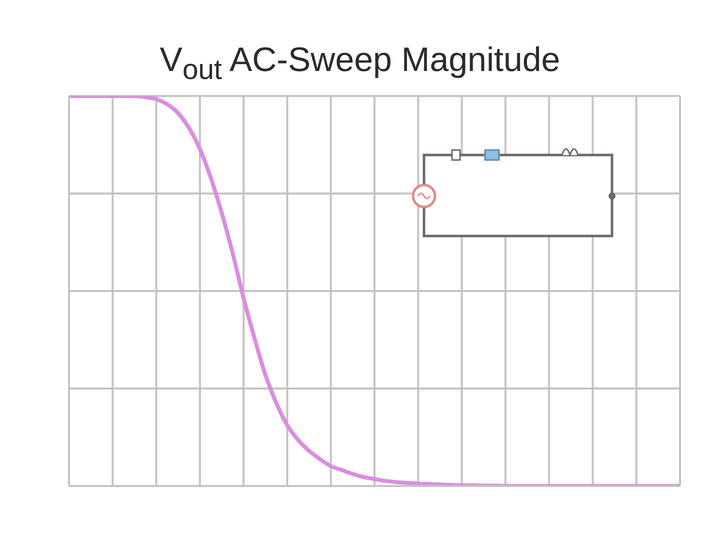 Image resolution: width=720 pixels, height=540 pixels. What do you see at coordinates (360, 64) in the screenshot?
I see `chart-title: V$_{out}$ AC-Sweep Magnitude` at bounding box center [360, 64].